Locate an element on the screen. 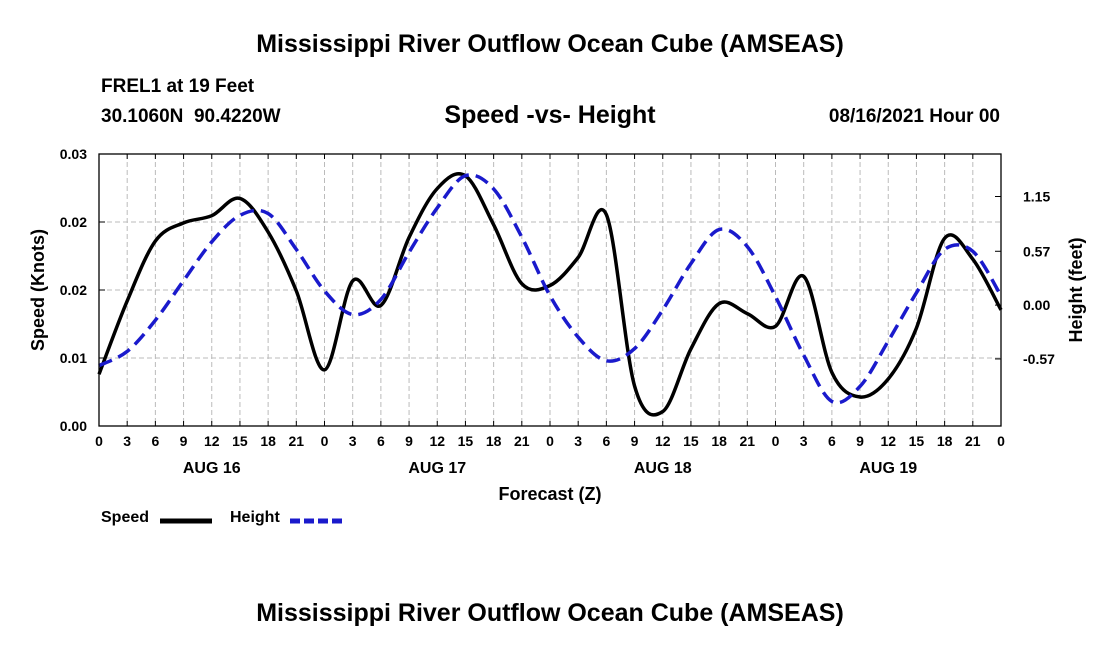 The image size is (1100, 650). y-right-tick-label: 0.00 is located at coordinates (1036, 305).